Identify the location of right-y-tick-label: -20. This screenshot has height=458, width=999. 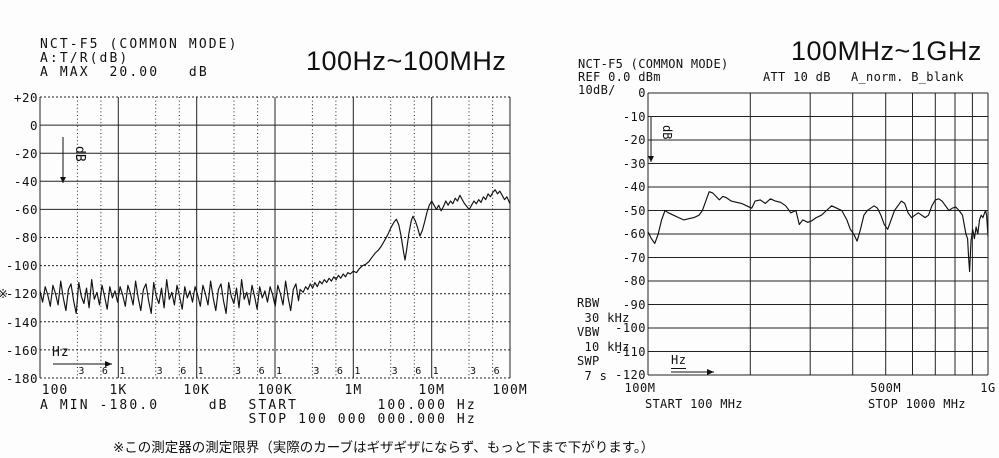
(634, 140).